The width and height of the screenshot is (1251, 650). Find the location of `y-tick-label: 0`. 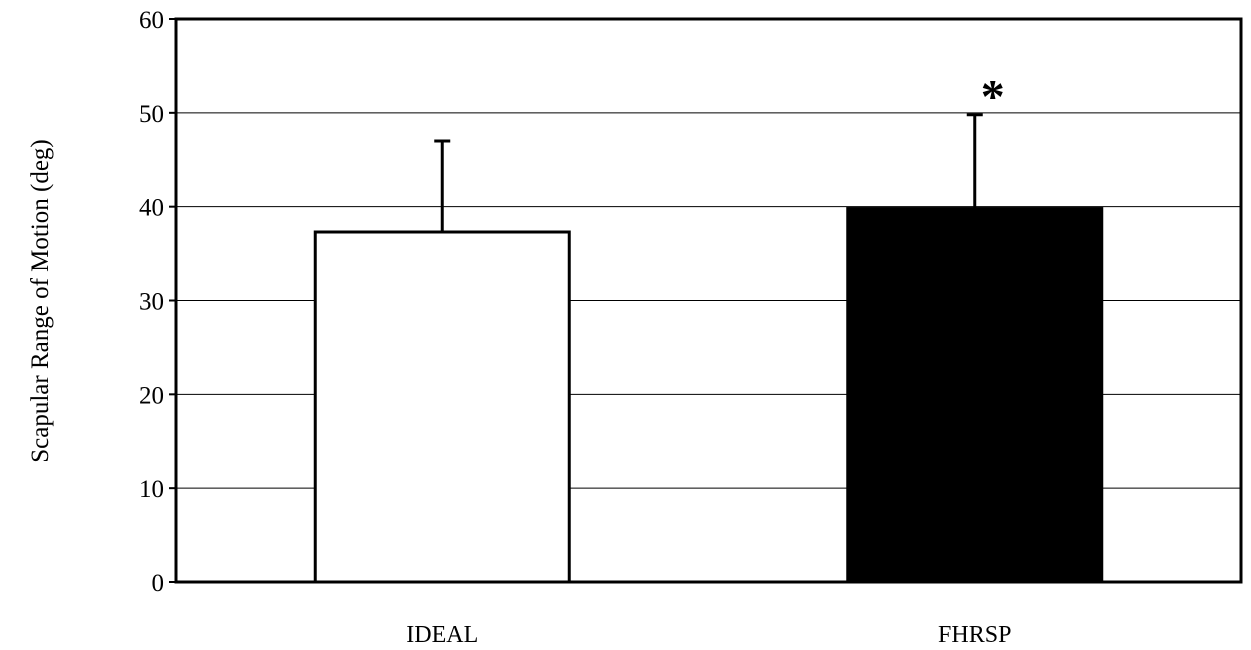

y-tick-label: 0 is located at coordinates (158, 583).